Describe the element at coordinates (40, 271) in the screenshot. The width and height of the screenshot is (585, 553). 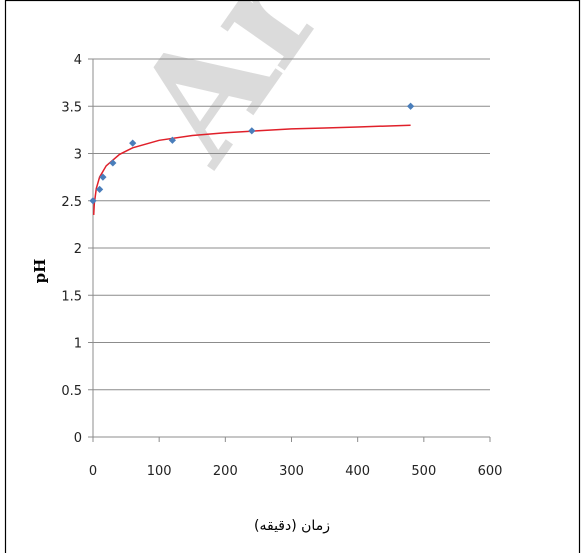
I see `y-axis-label: pH` at that location.